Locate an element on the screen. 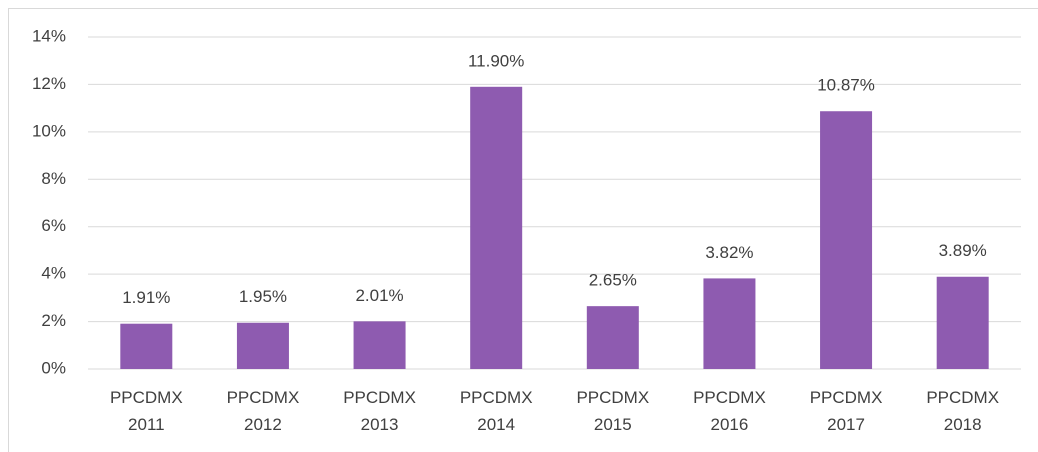 The height and width of the screenshot is (452, 1038). y-tick-label: 14% is located at coordinates (49, 35).